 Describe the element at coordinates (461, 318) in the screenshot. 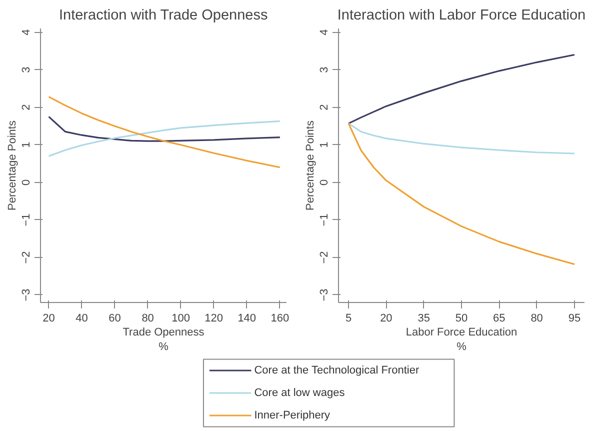

I see `x-tick-label: 50` at that location.